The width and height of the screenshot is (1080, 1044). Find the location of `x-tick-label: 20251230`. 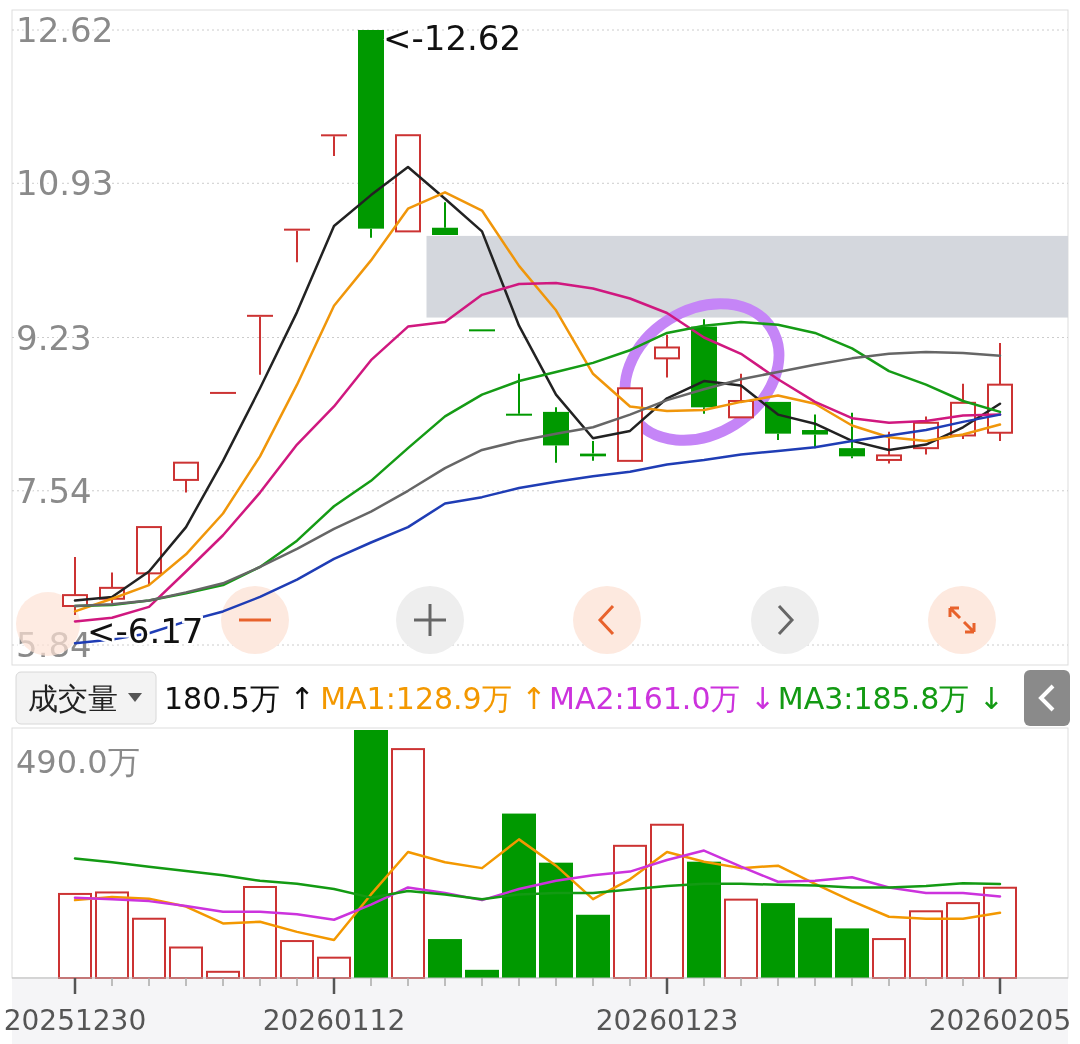

x-tick-label: 20251230 is located at coordinates (75, 1020).